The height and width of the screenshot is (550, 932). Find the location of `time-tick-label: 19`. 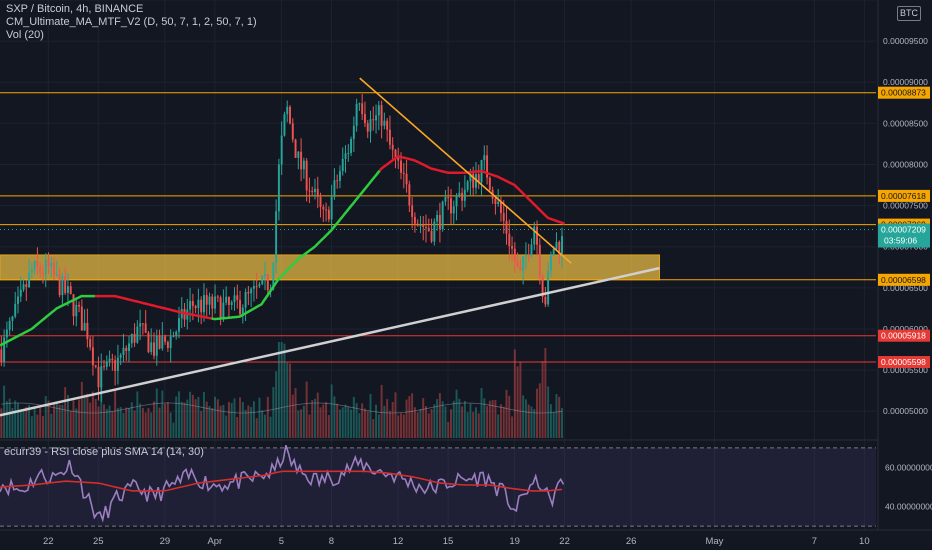

time-tick-label: 19 is located at coordinates (514, 541).